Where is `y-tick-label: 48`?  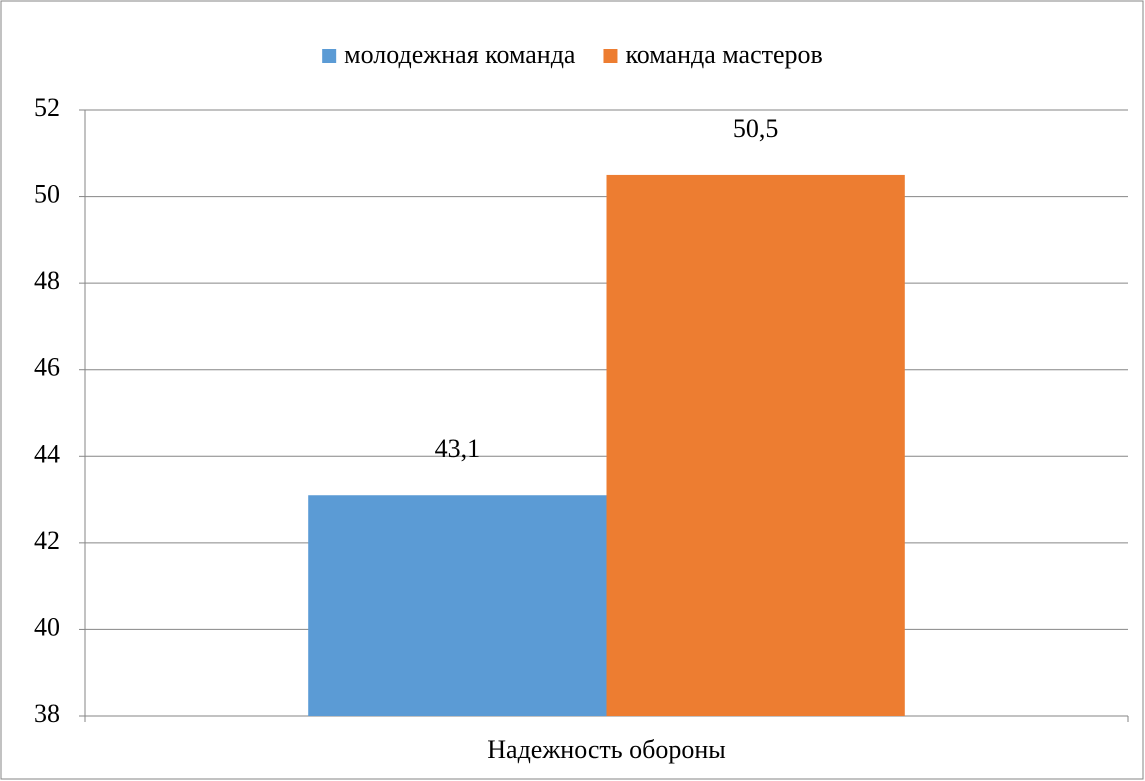
y-tick-label: 48 is located at coordinates (47, 280).